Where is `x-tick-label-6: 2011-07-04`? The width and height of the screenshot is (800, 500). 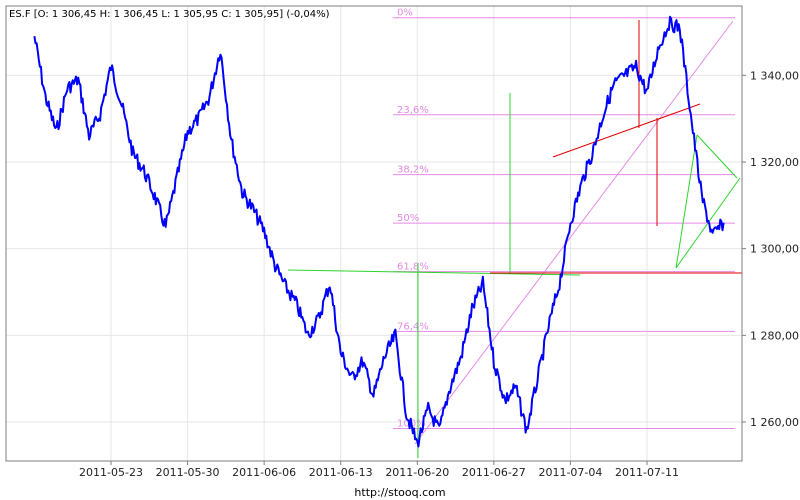 x-tick-label-6: 2011-07-04 is located at coordinates (570, 472).